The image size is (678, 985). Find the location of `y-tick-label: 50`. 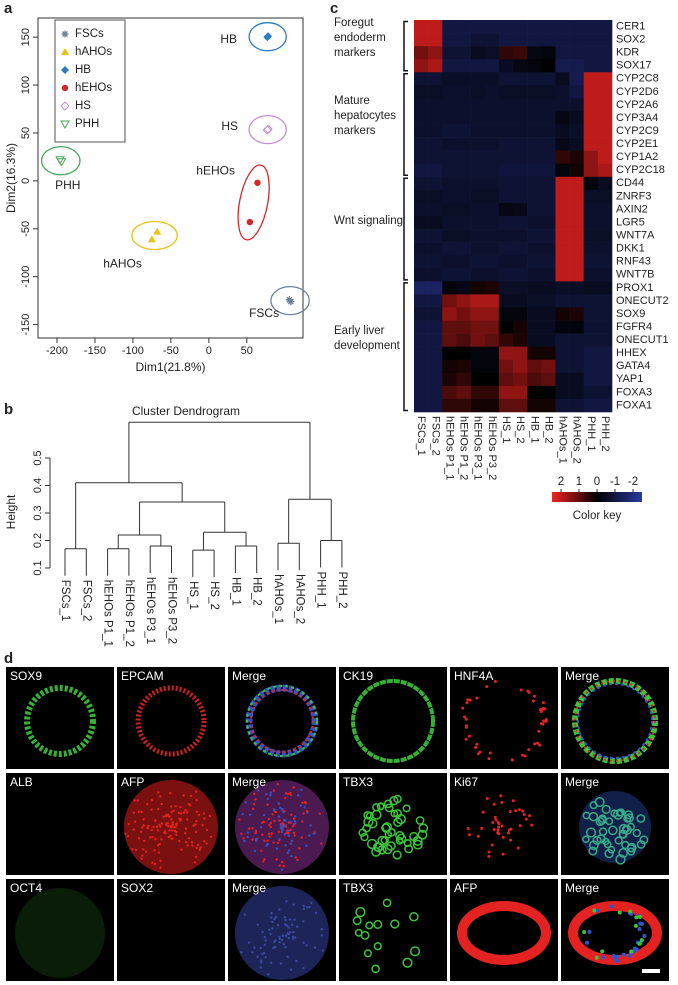

y-tick-label: 50 is located at coordinates (26, 133).